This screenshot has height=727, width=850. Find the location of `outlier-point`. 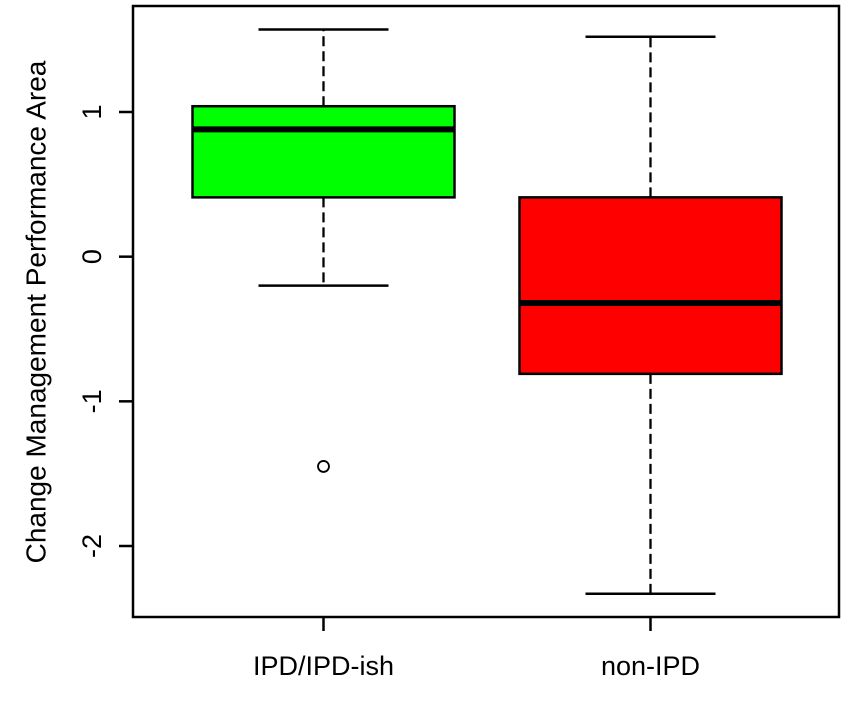

outlier-point is located at coordinates (323, 466).